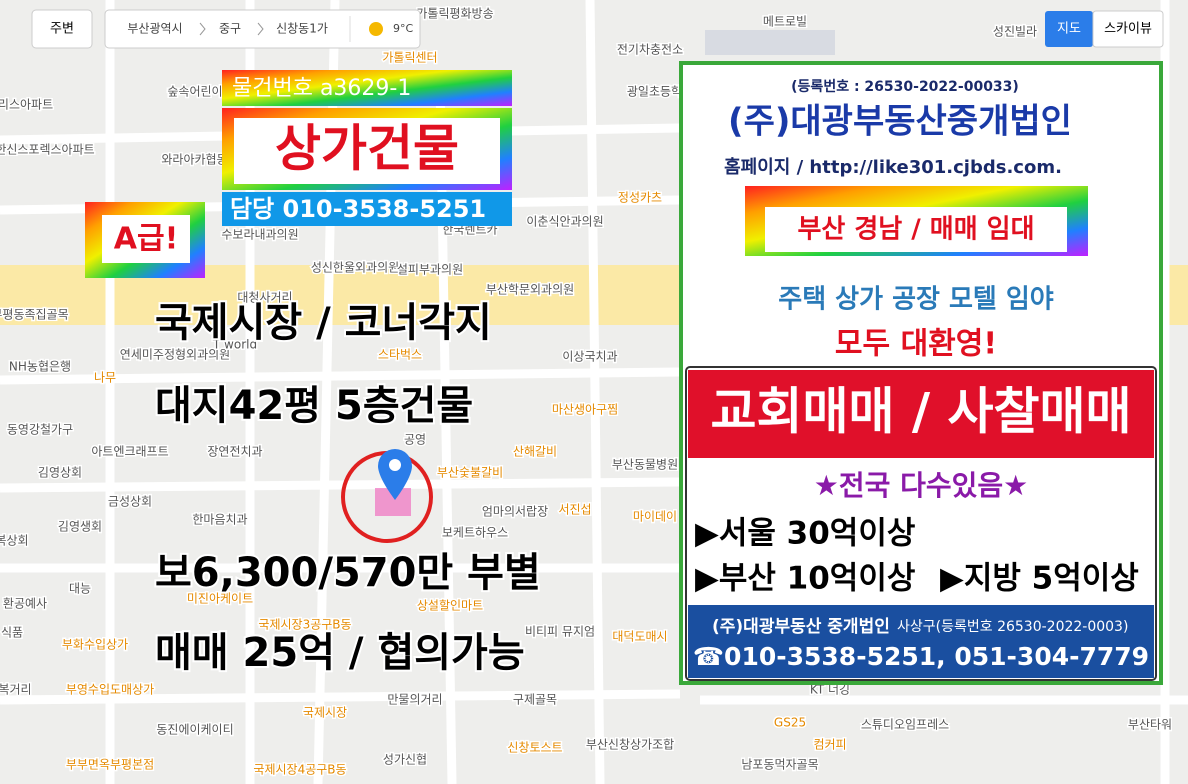 The image size is (1188, 784). I want to click on listing-contact: 담당 010-3538-5251, so click(358, 209).